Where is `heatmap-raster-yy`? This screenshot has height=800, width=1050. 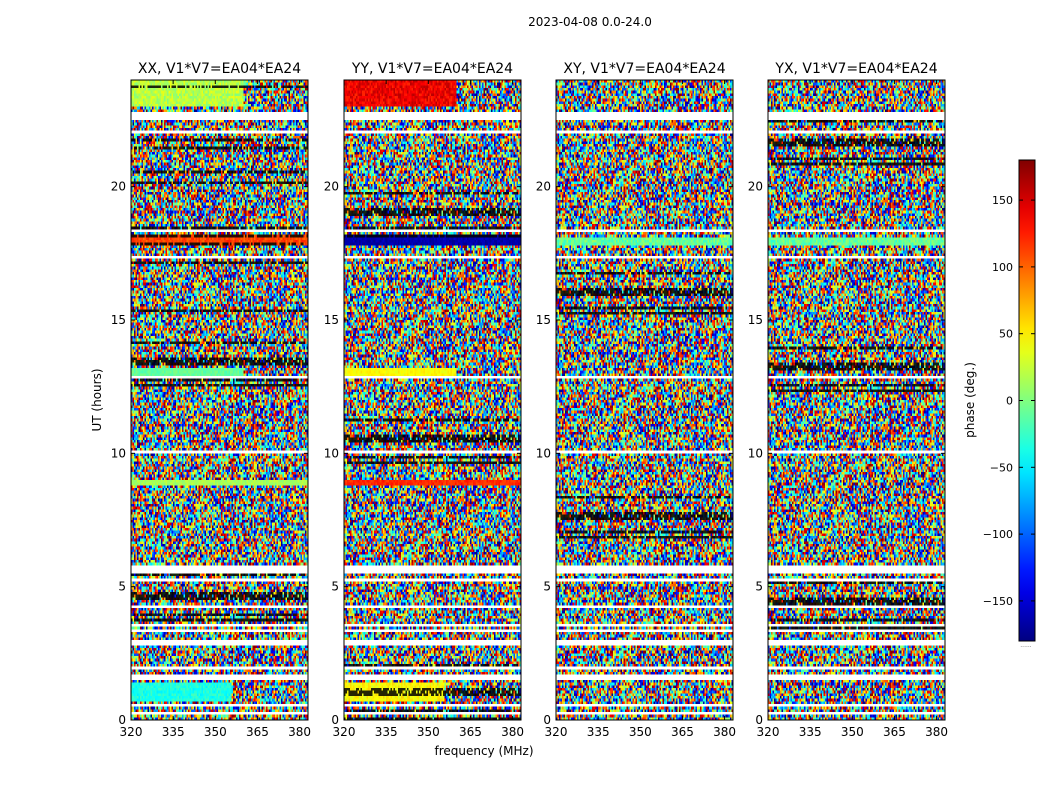
heatmap-raster-yy is located at coordinates (432, 400).